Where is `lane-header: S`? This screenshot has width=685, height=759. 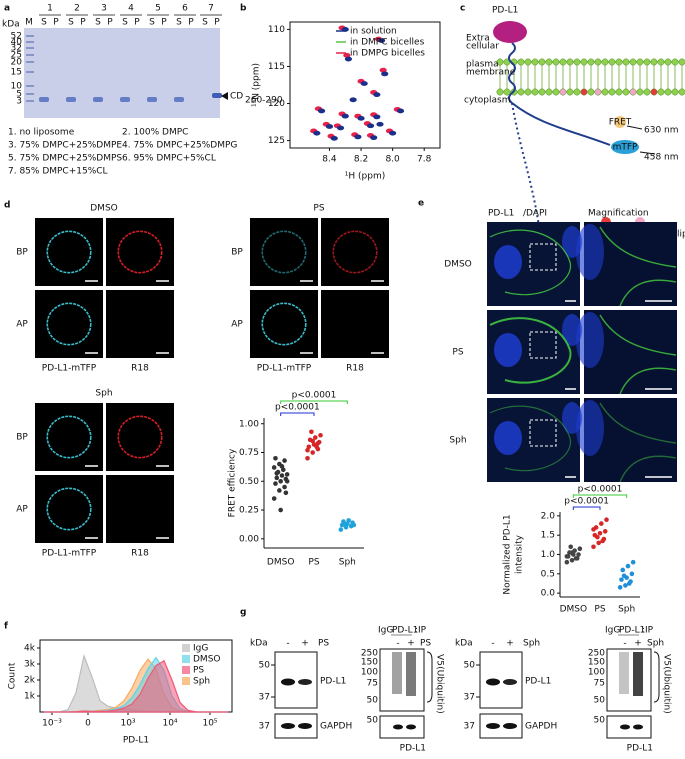
lane-header: S is located at coordinates (205, 23).